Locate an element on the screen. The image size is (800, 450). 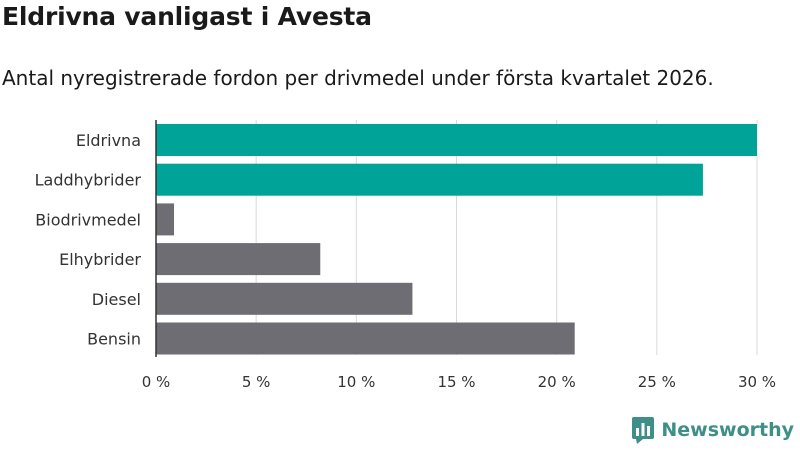
x-tick-label: 25 % is located at coordinates (657, 382).